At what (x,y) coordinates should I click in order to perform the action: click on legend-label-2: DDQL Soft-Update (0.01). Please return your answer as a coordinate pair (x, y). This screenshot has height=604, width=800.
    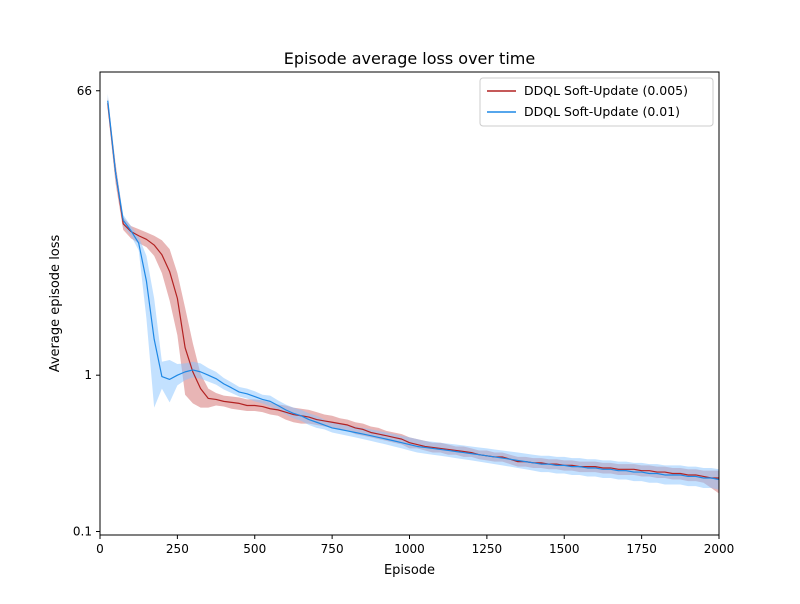
    Looking at the image, I should click on (602, 111).